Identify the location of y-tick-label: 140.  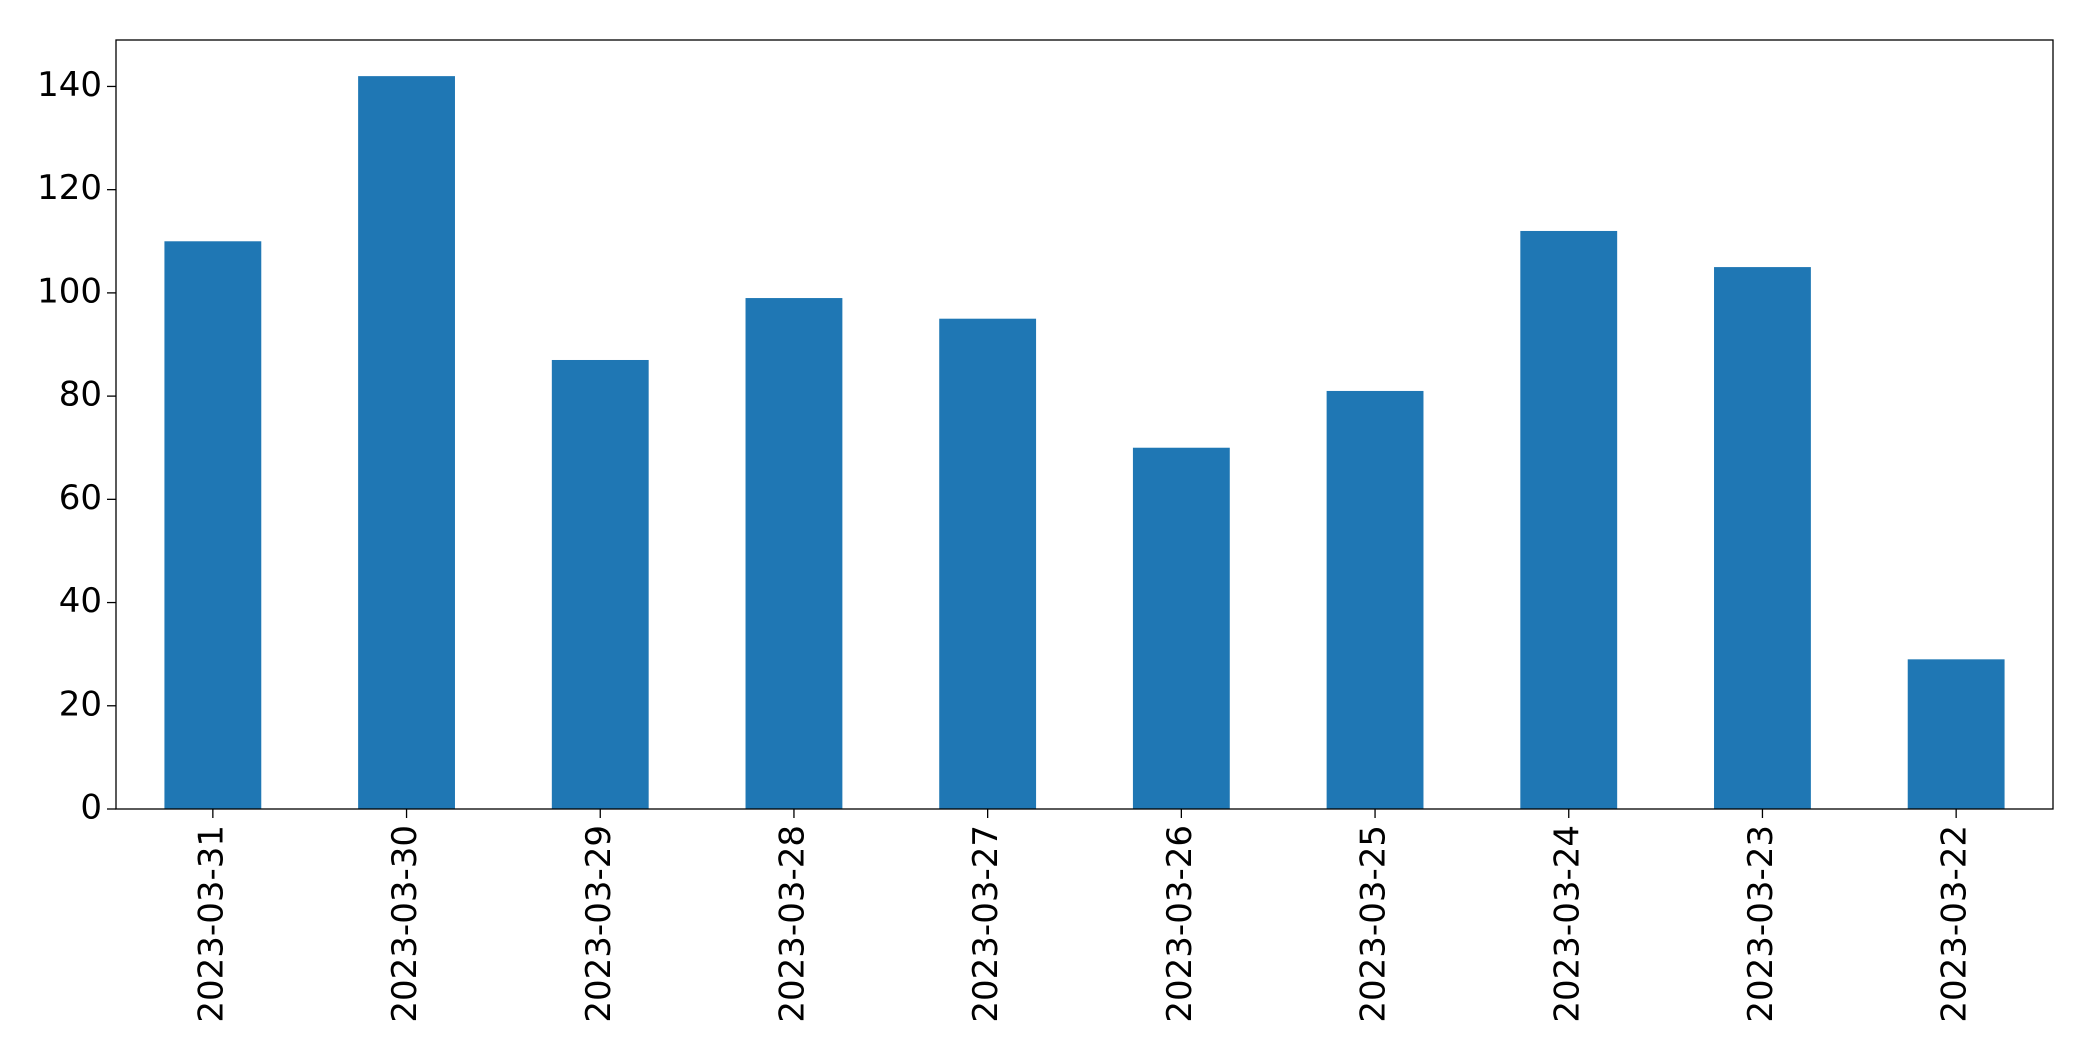
(69, 85).